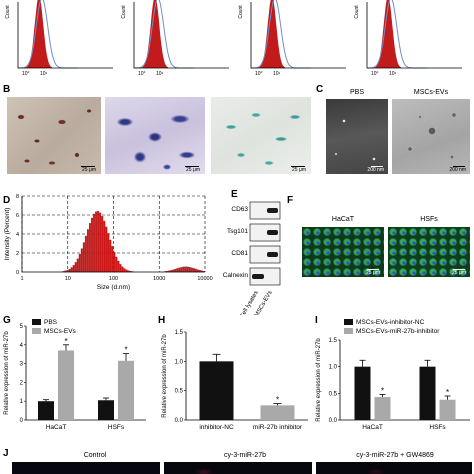 The width and height of the screenshot is (474, 474). I want to click on tem-label-evs: MSCs-EVs, so click(431, 92).